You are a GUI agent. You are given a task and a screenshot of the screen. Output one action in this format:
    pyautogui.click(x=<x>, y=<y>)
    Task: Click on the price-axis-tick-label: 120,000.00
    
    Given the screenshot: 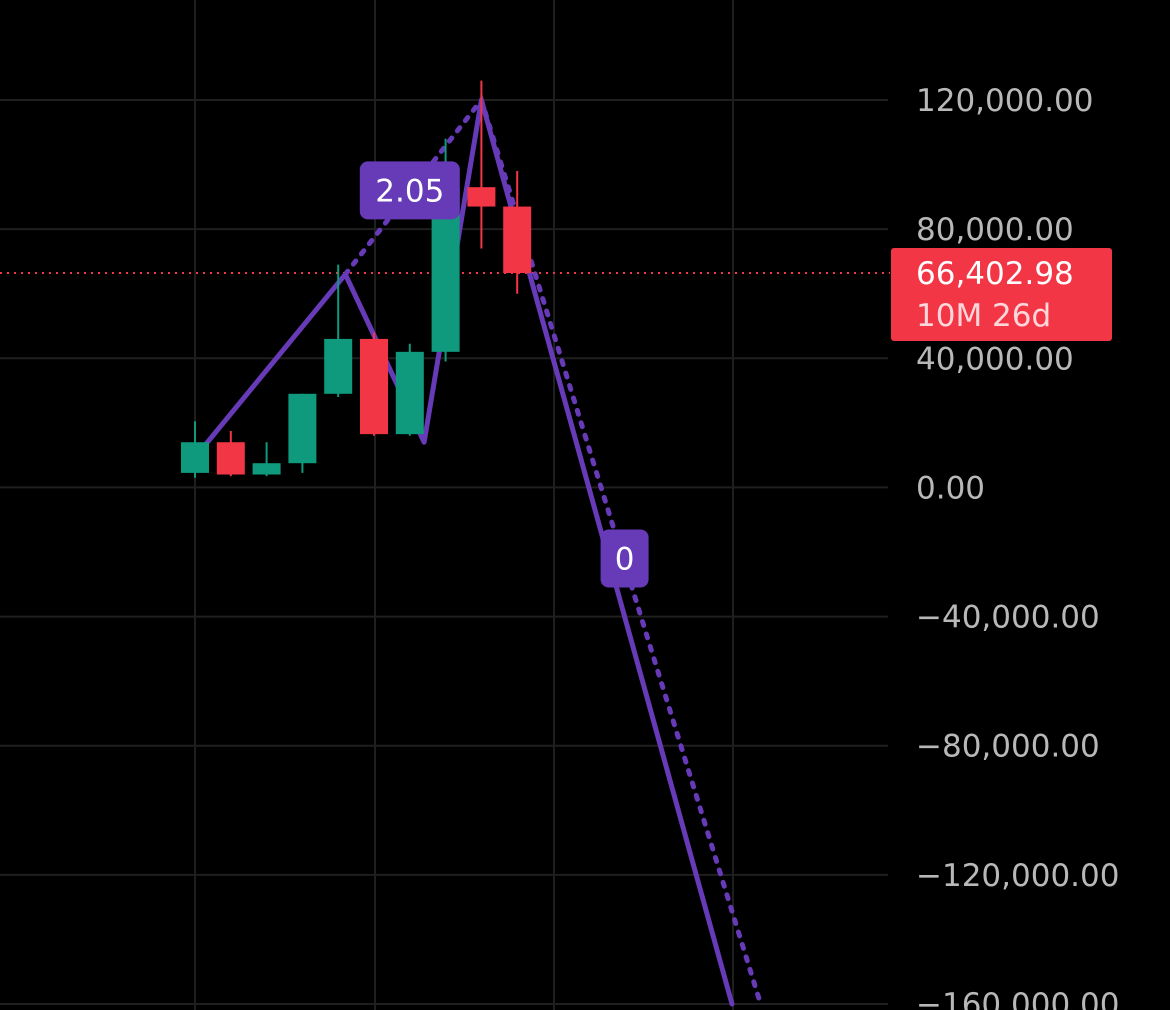 What is the action you would take?
    pyautogui.click(x=1005, y=101)
    